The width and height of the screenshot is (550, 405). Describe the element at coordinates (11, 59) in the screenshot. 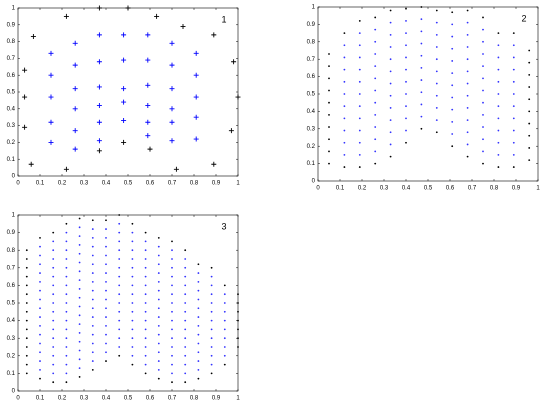

I see `y-tick-label: 0.7` at that location.